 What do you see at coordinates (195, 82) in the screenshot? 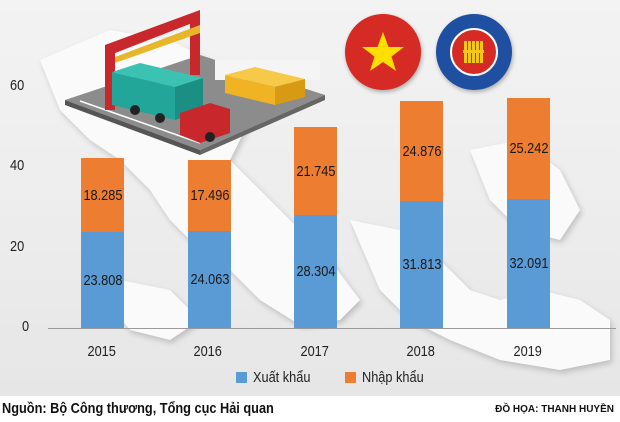
I see `container-port-illustration` at bounding box center [195, 82].